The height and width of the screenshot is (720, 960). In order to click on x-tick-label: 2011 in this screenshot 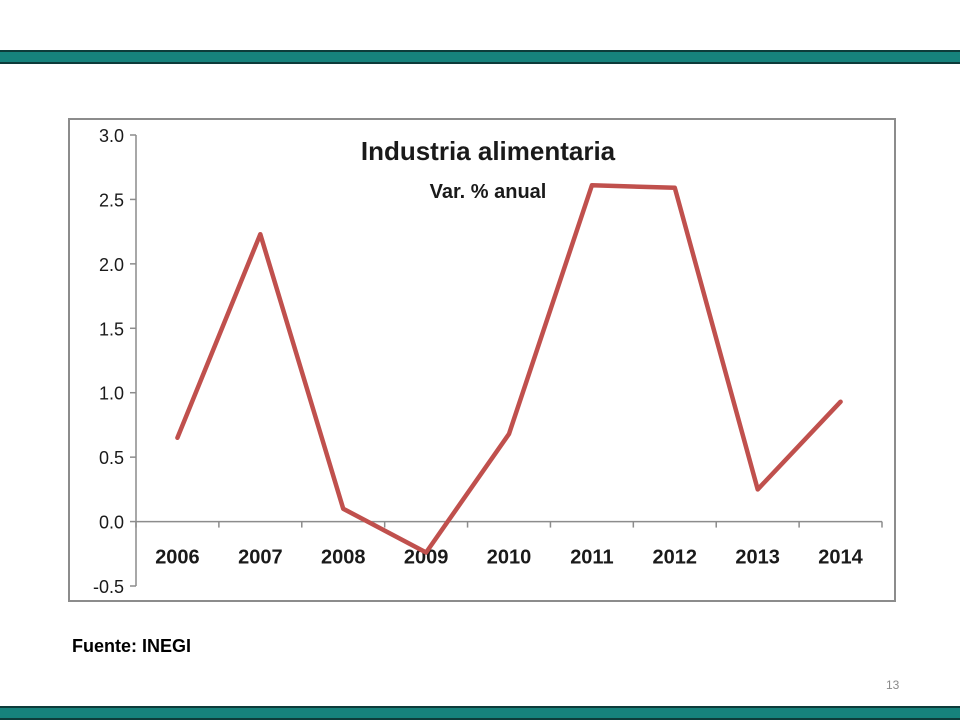, I will do `click(591, 558)`.